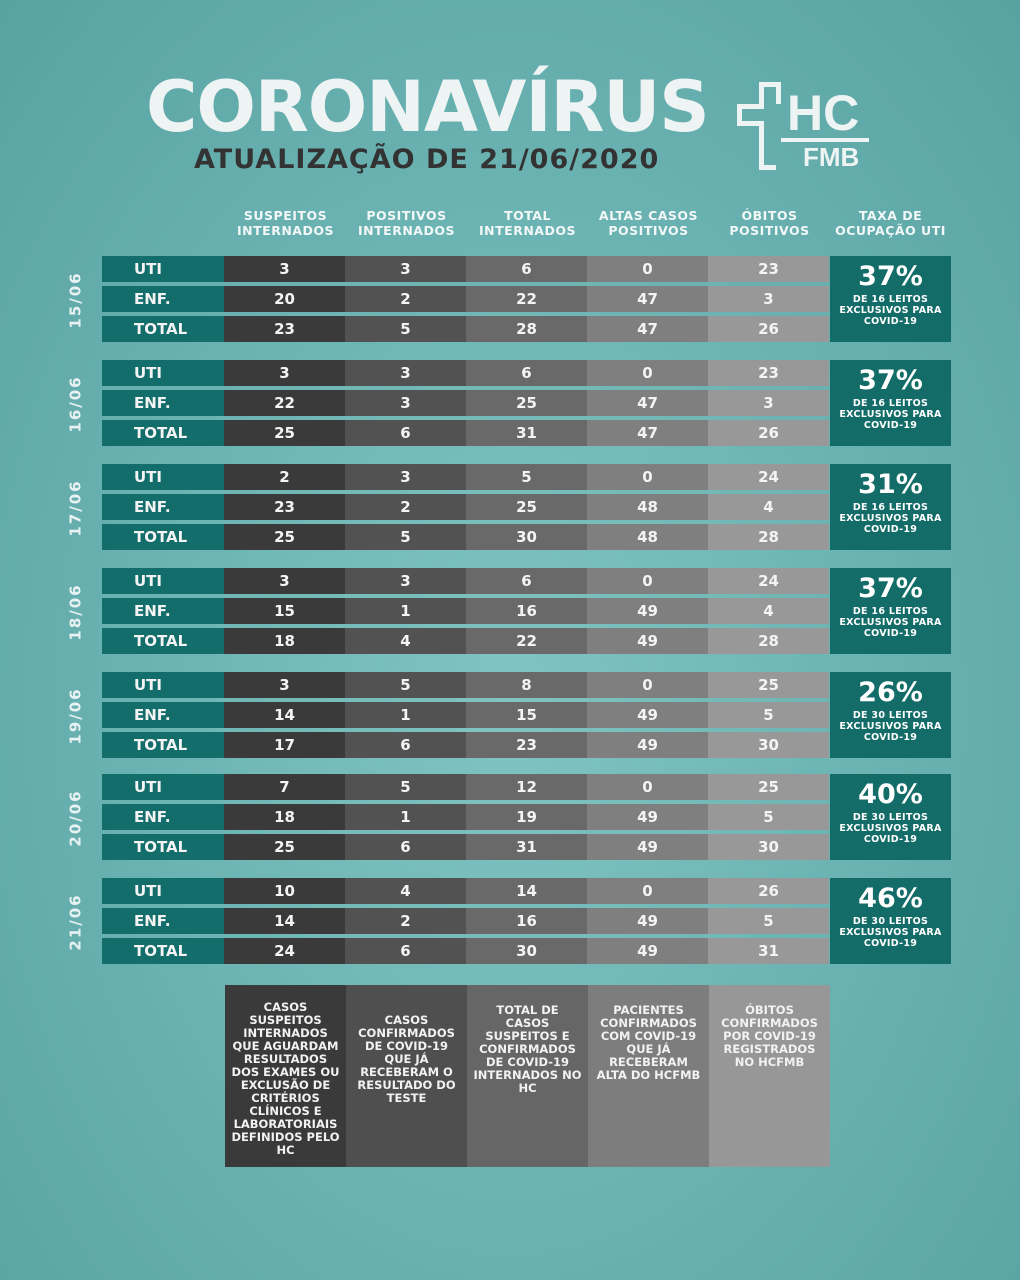 Image resolution: width=1020 pixels, height=1280 pixels. What do you see at coordinates (465, 745) in the screenshot?
I see `table-row: TOTAL 17 6 23 49 30` at bounding box center [465, 745].